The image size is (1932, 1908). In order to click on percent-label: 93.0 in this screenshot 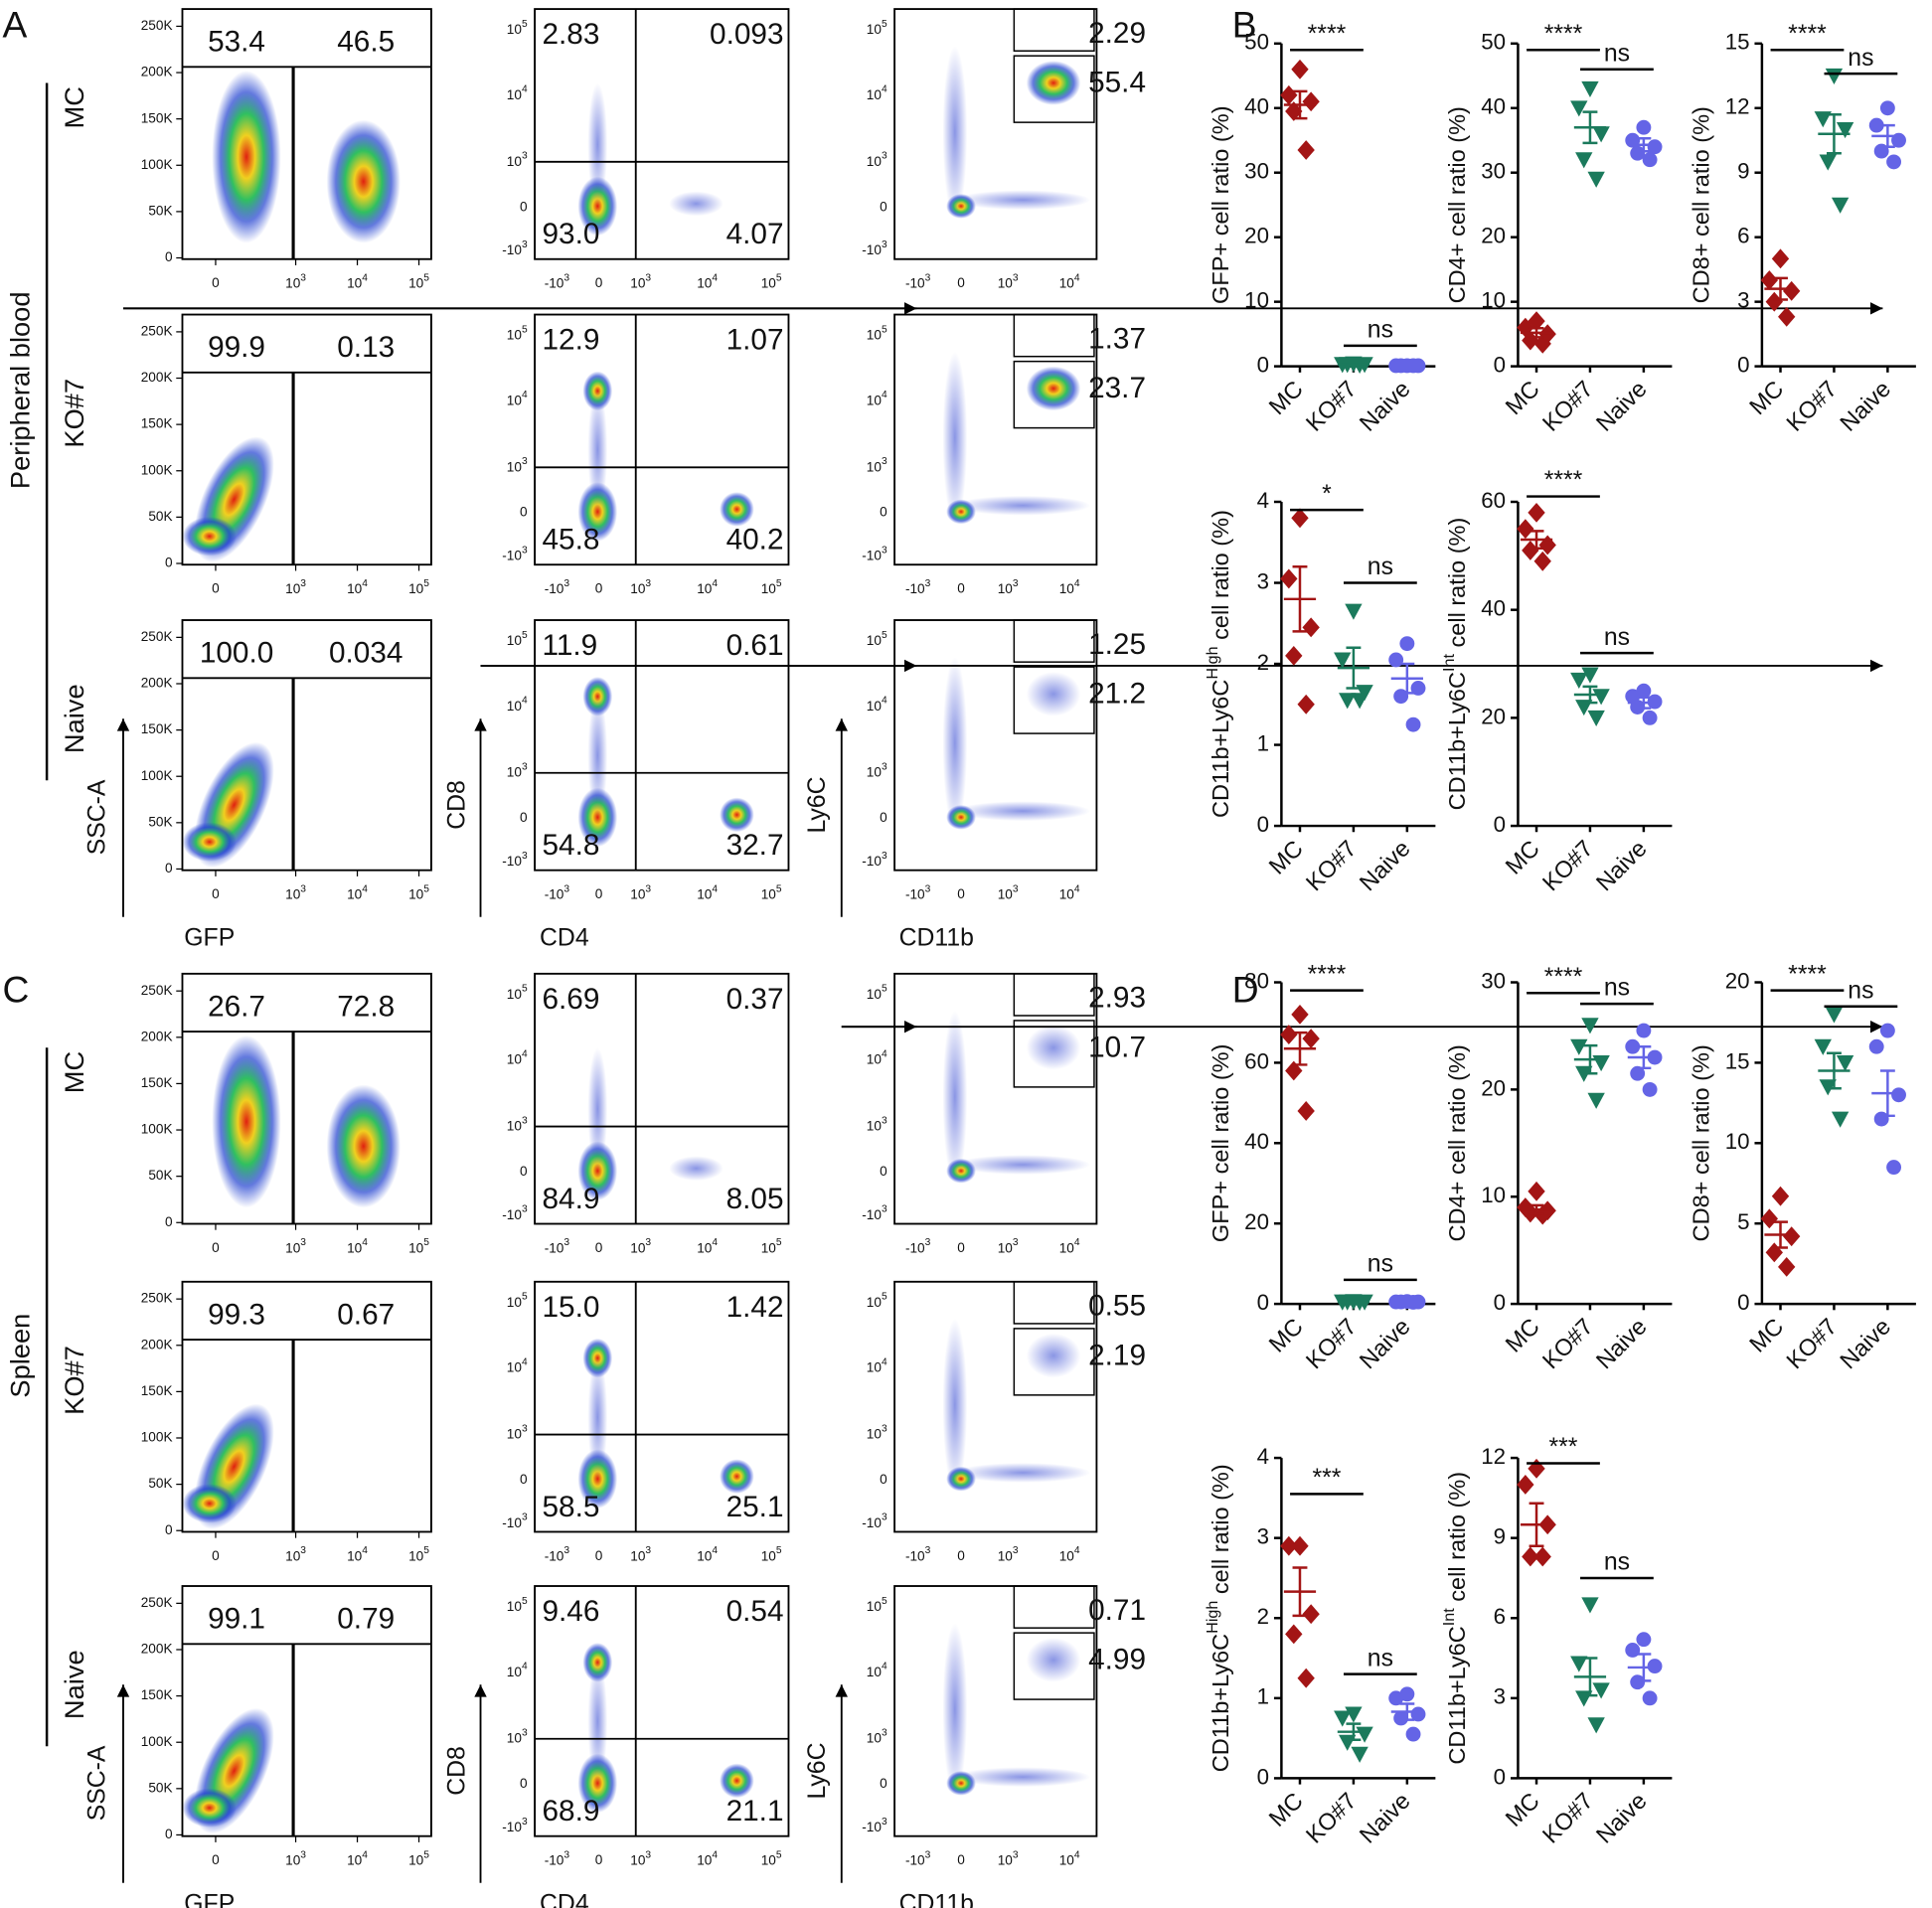, I will do `click(571, 234)`.